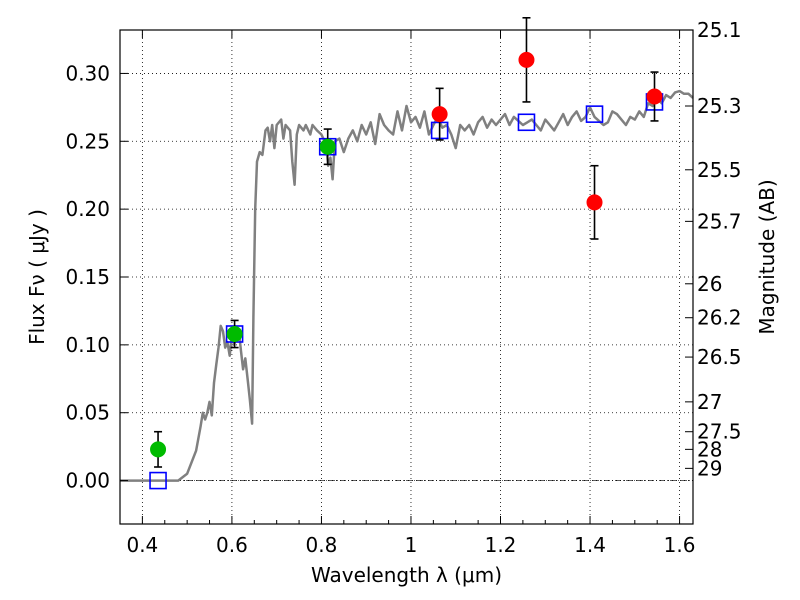 This screenshot has height=600, width=800. What do you see at coordinates (37, 277) in the screenshot?
I see `y-axis-label: Flux Fν ( μJy )` at bounding box center [37, 277].